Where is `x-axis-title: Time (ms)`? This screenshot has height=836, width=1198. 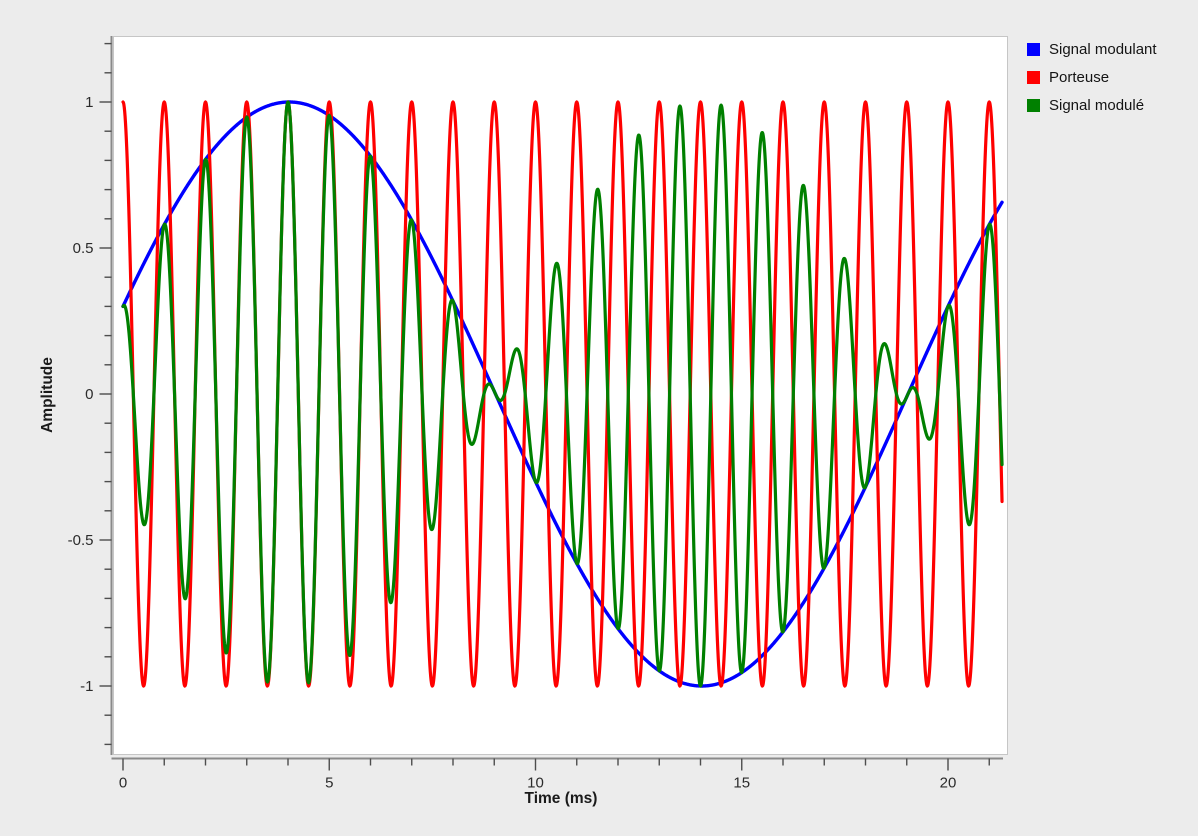
x-axis-title: Time (ms) is located at coordinates (561, 799).